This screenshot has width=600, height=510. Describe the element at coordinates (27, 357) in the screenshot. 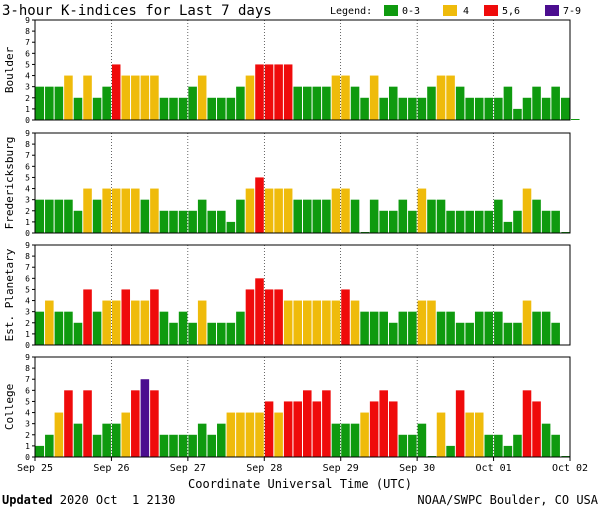

I see `y-tick-label: 9` at that location.